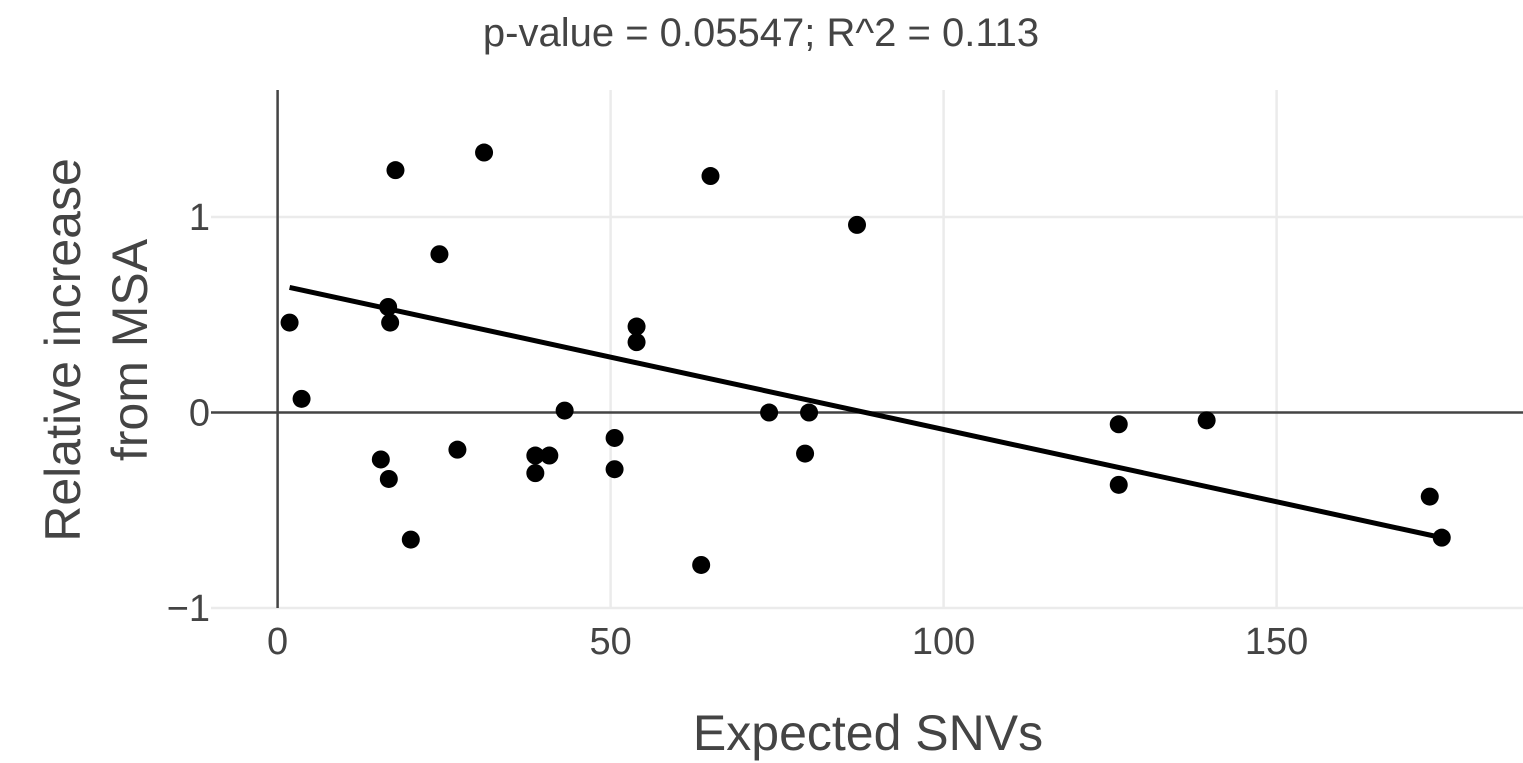 Image resolution: width=1523 pixels, height=763 pixels. I want to click on y-axis-title-line-2: from MSA, so click(130, 349).